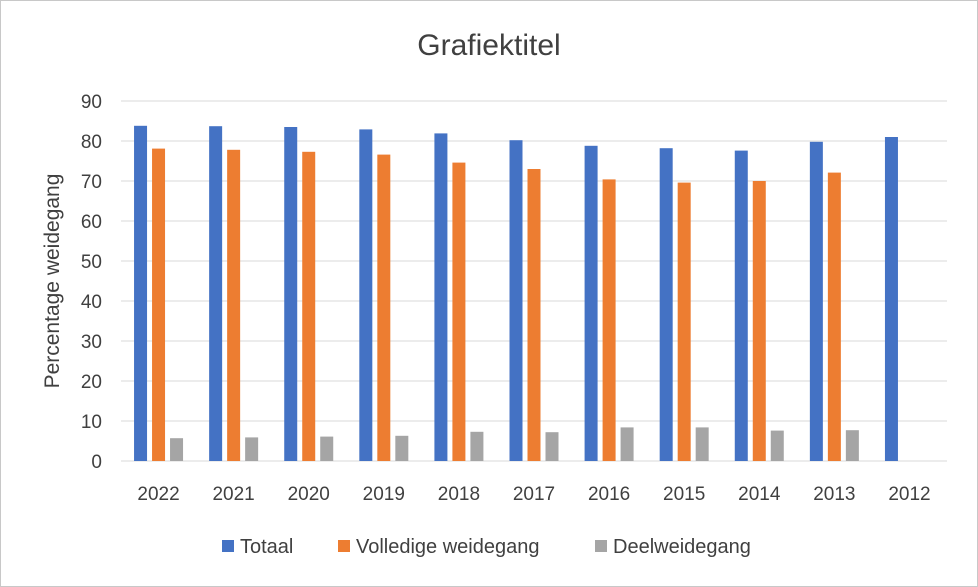  What do you see at coordinates (252, 449) in the screenshot?
I see `bar-deelweidegang-2021` at bounding box center [252, 449].